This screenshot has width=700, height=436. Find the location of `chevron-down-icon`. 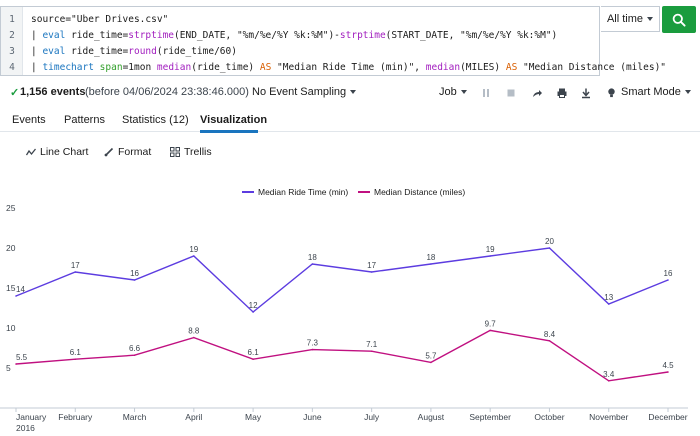

chevron-down-icon is located at coordinates (650, 19).